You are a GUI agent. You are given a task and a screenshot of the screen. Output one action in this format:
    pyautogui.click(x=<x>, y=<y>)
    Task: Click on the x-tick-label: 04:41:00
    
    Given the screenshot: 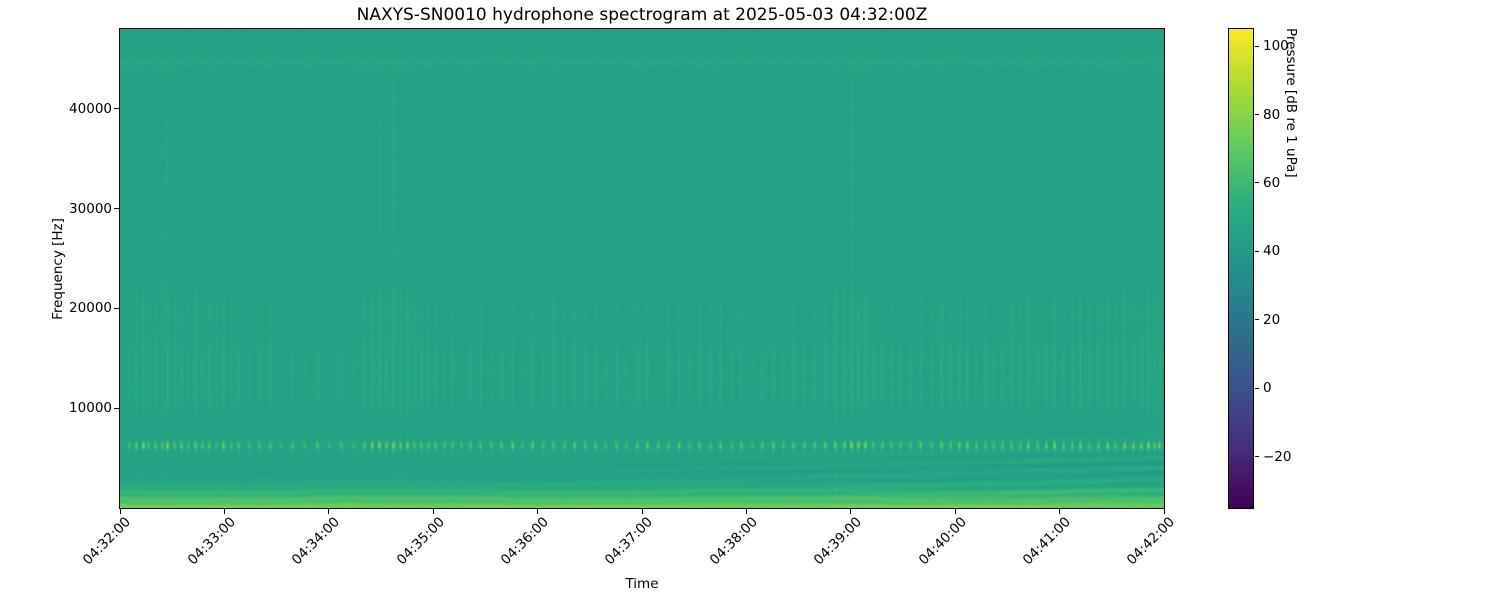 What is the action you would take?
    pyautogui.click(x=1046, y=541)
    